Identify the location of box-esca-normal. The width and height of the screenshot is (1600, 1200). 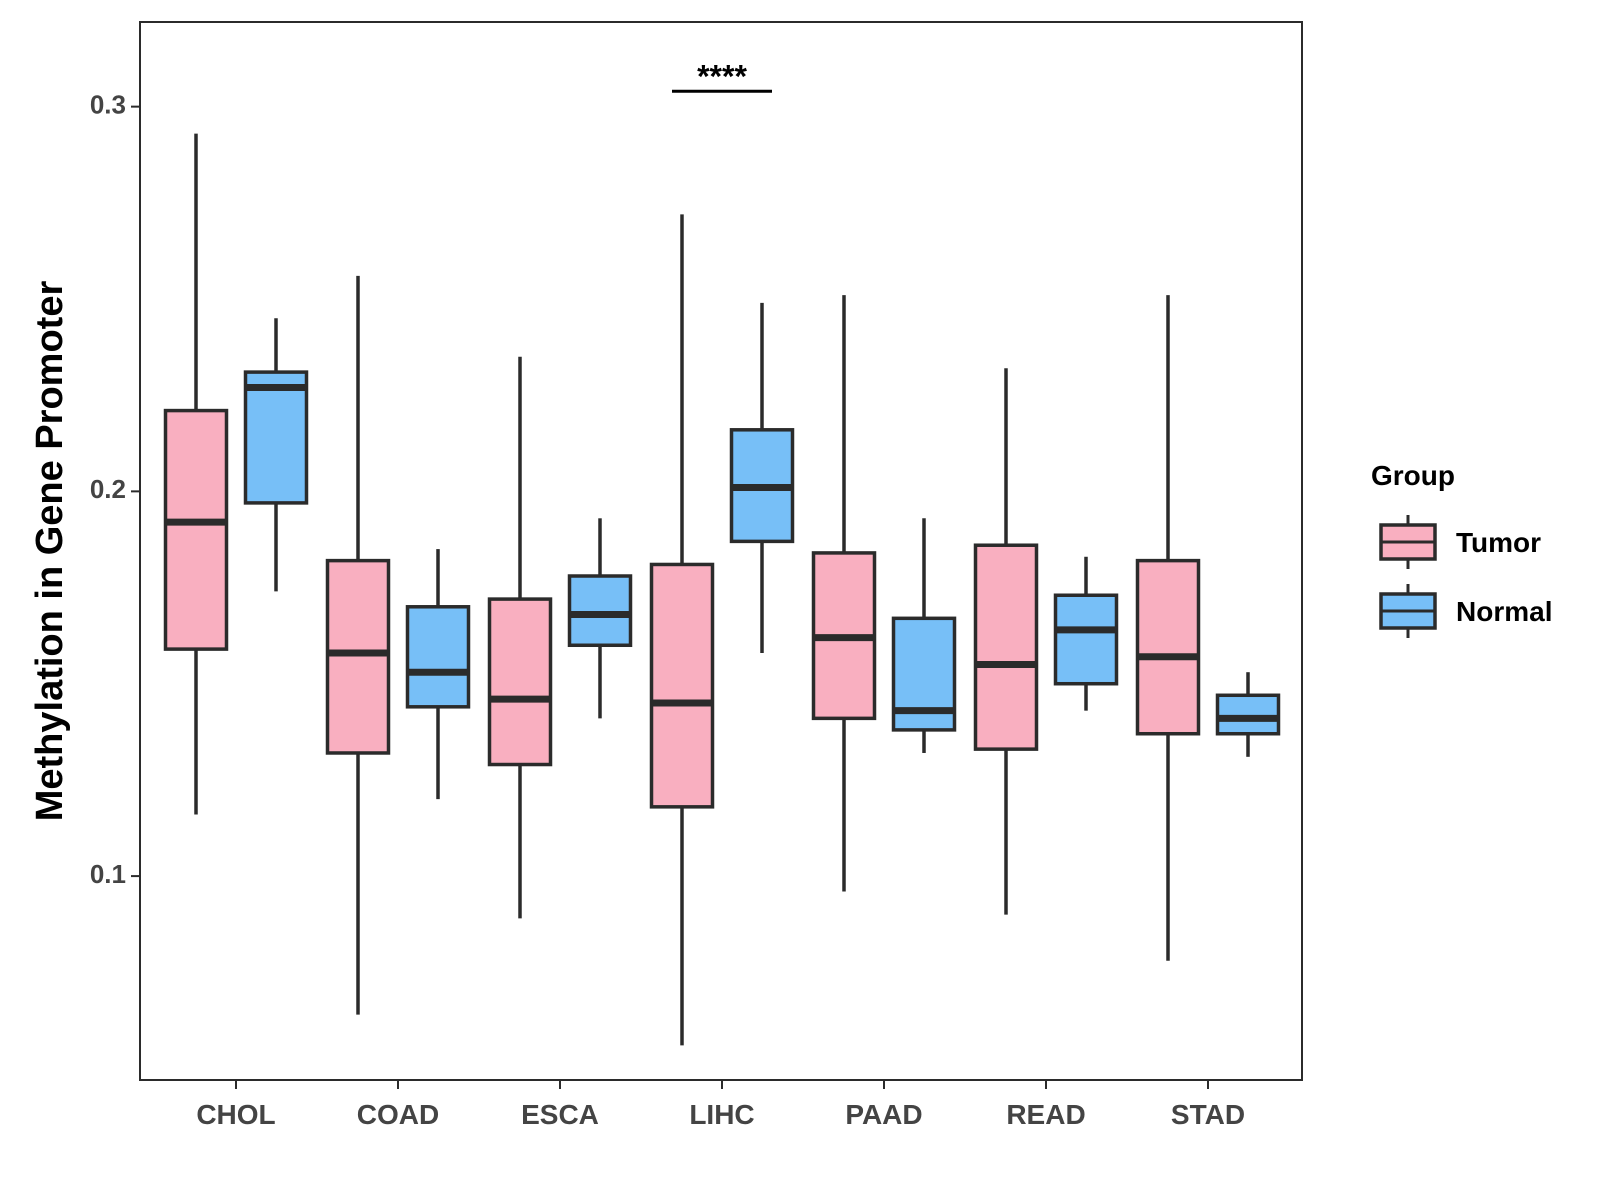
(600, 618).